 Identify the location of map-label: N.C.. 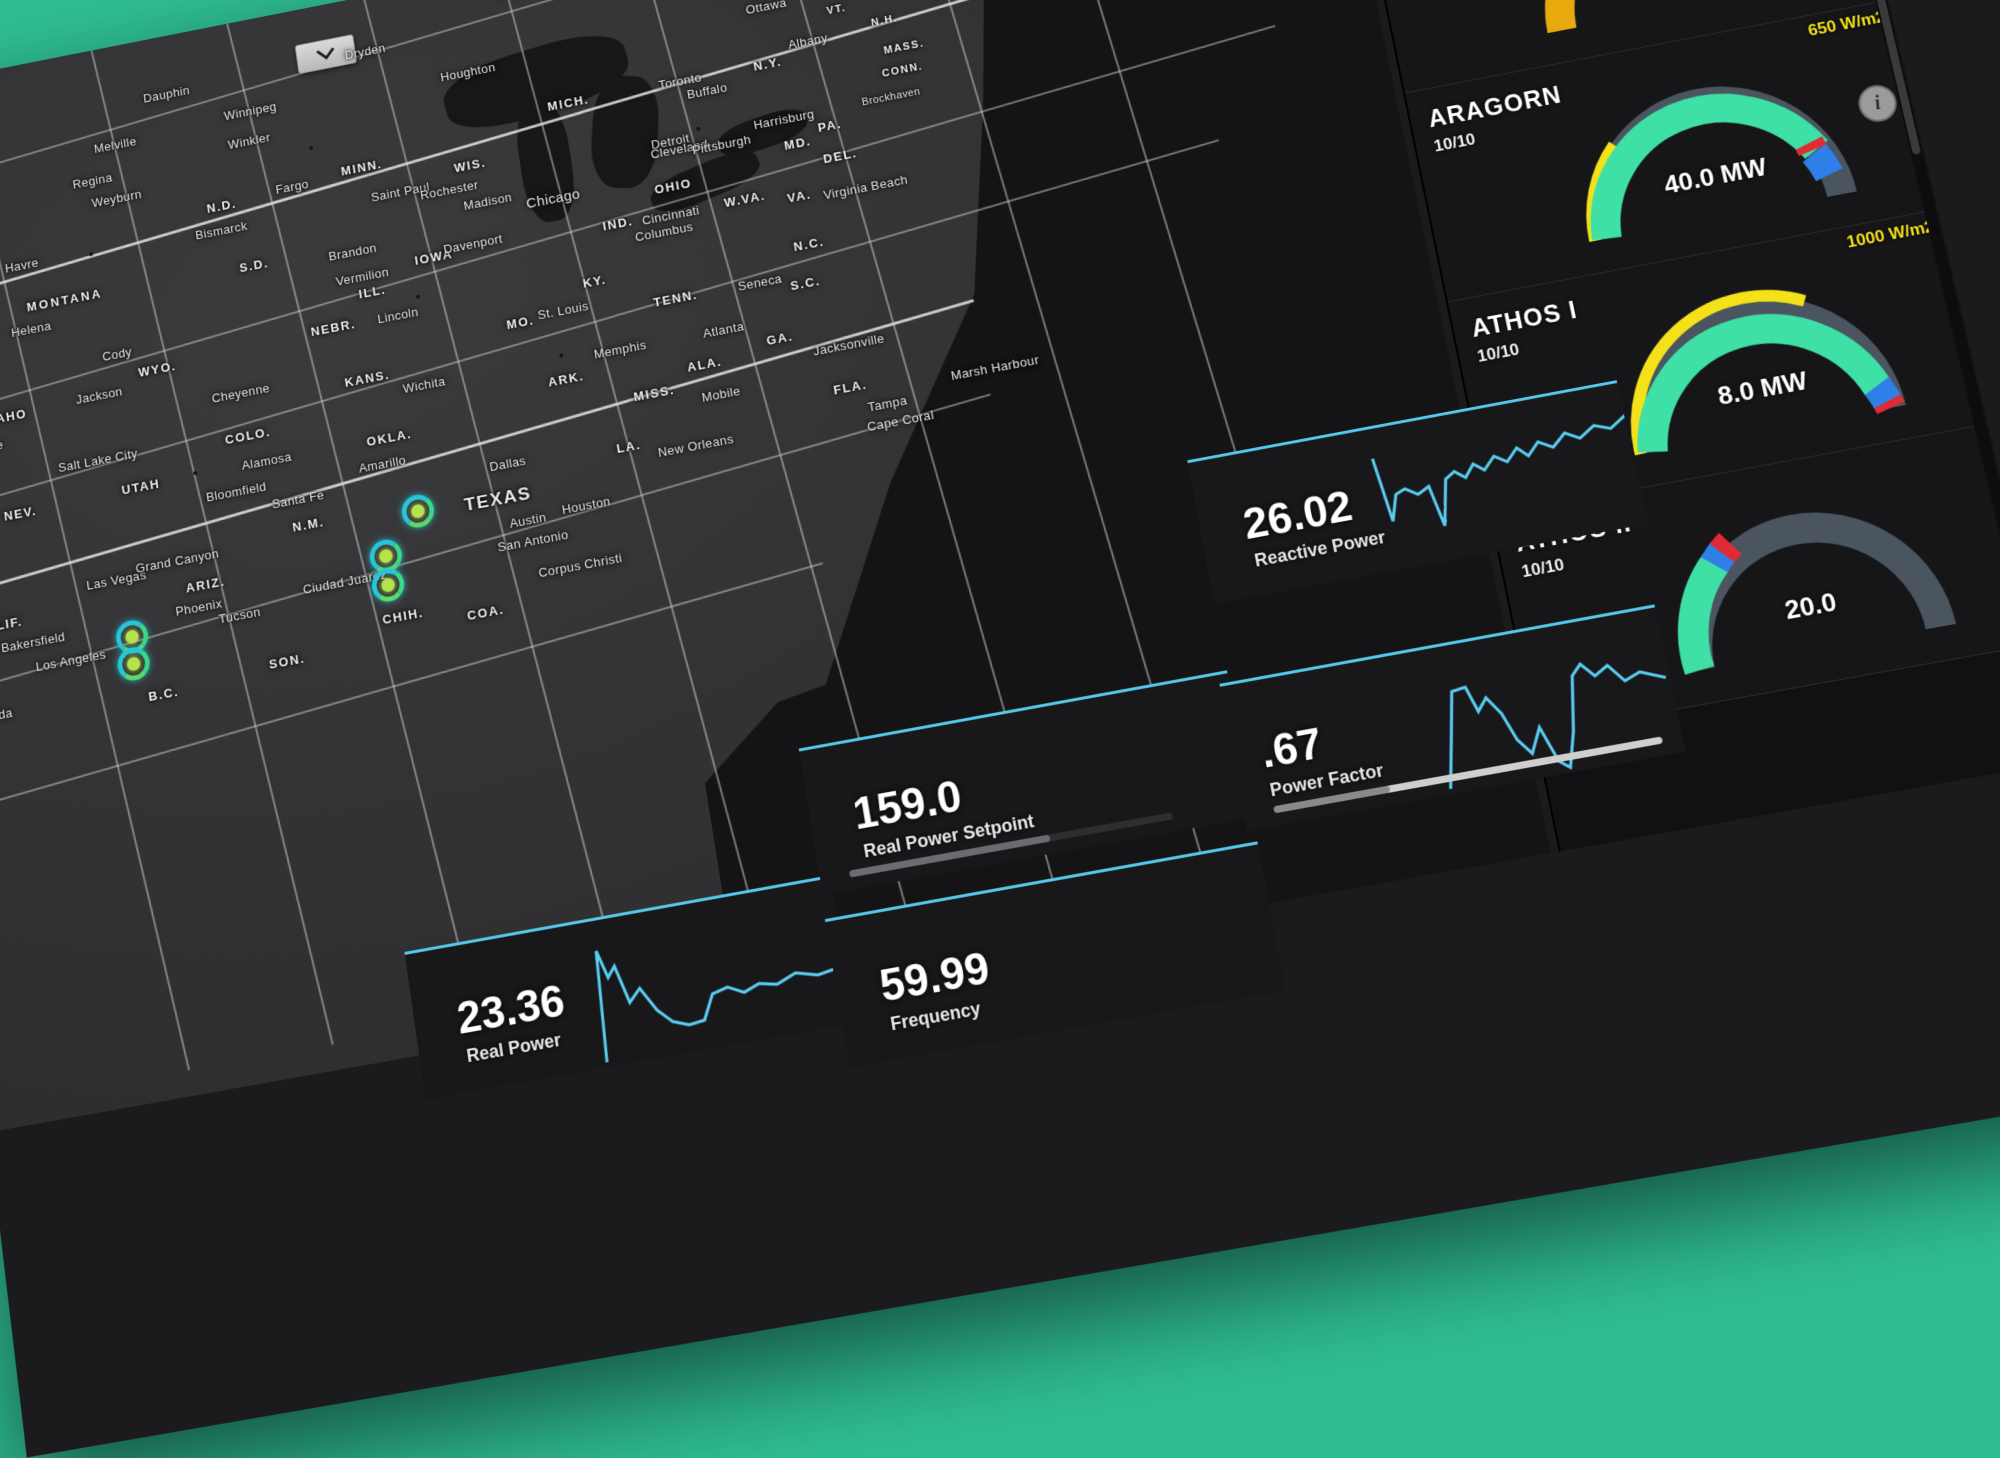
(809, 244).